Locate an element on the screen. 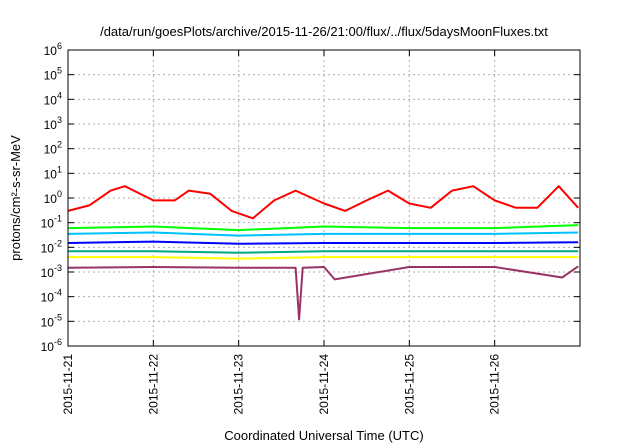 This screenshot has width=640, height=448. y-tick-label: 10⁻¹ is located at coordinates (51, 222).